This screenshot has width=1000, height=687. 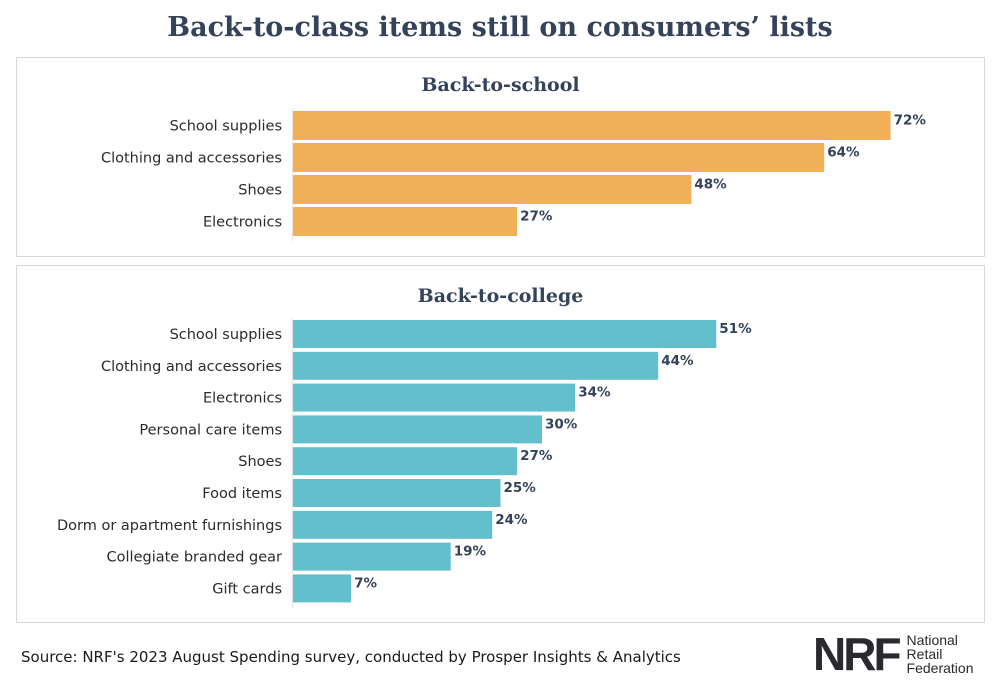 What do you see at coordinates (710, 185) in the screenshot?
I see `data-label: 48%` at bounding box center [710, 185].